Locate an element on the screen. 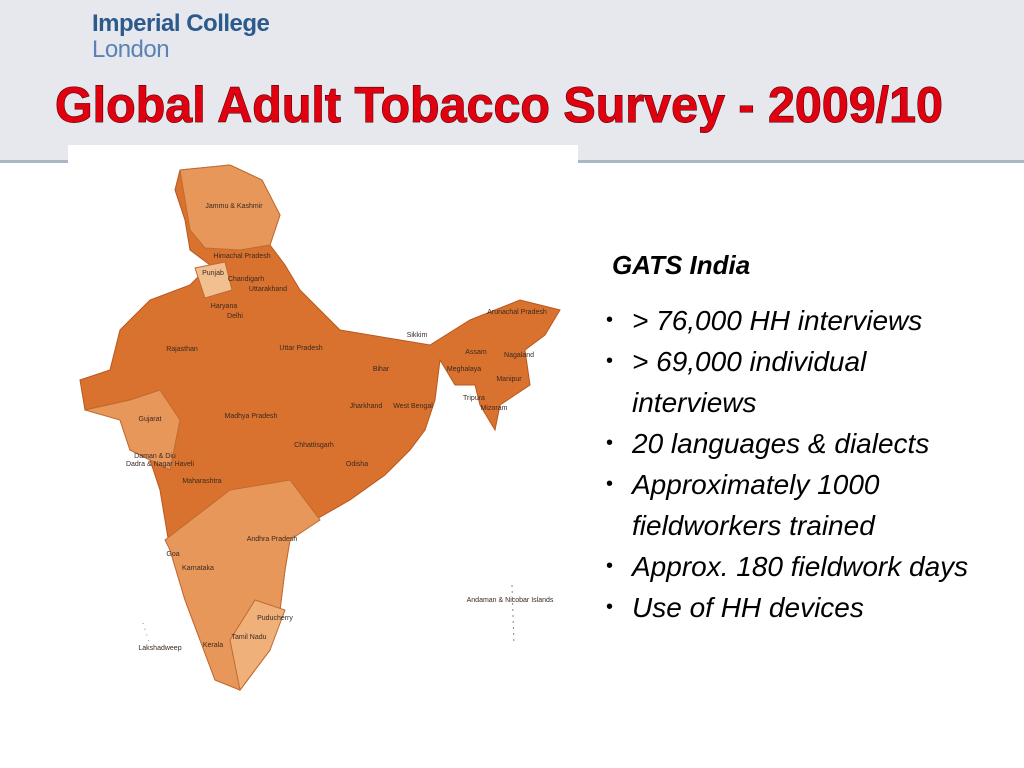 The image size is (1024, 768). bullet: > 76,000 HH interviews is located at coordinates (791, 320).